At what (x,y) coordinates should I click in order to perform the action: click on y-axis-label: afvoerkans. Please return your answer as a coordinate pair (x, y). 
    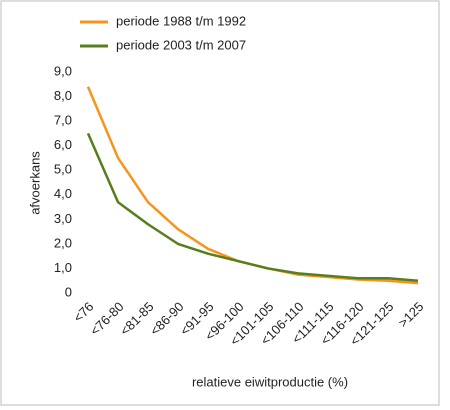
    Looking at the image, I should click on (34, 183).